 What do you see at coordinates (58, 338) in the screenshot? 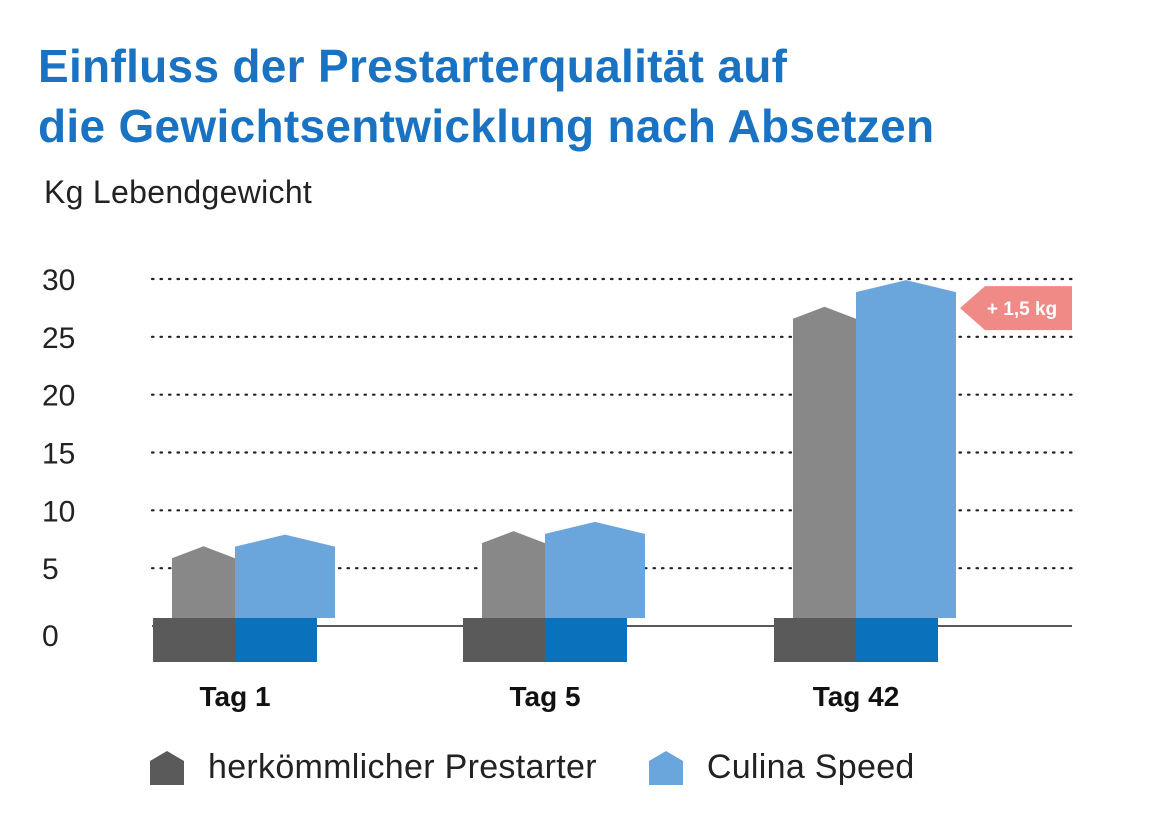
I see `y-tick-label: 25` at bounding box center [58, 338].